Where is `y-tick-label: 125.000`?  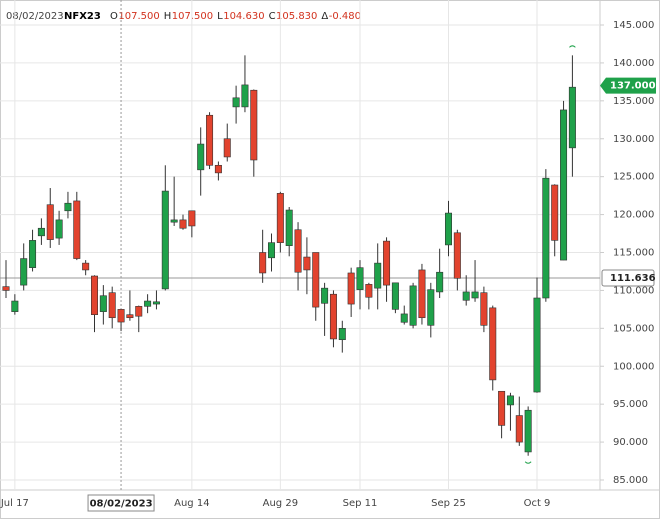
y-tick-label: 125.000 is located at coordinates (633, 177).